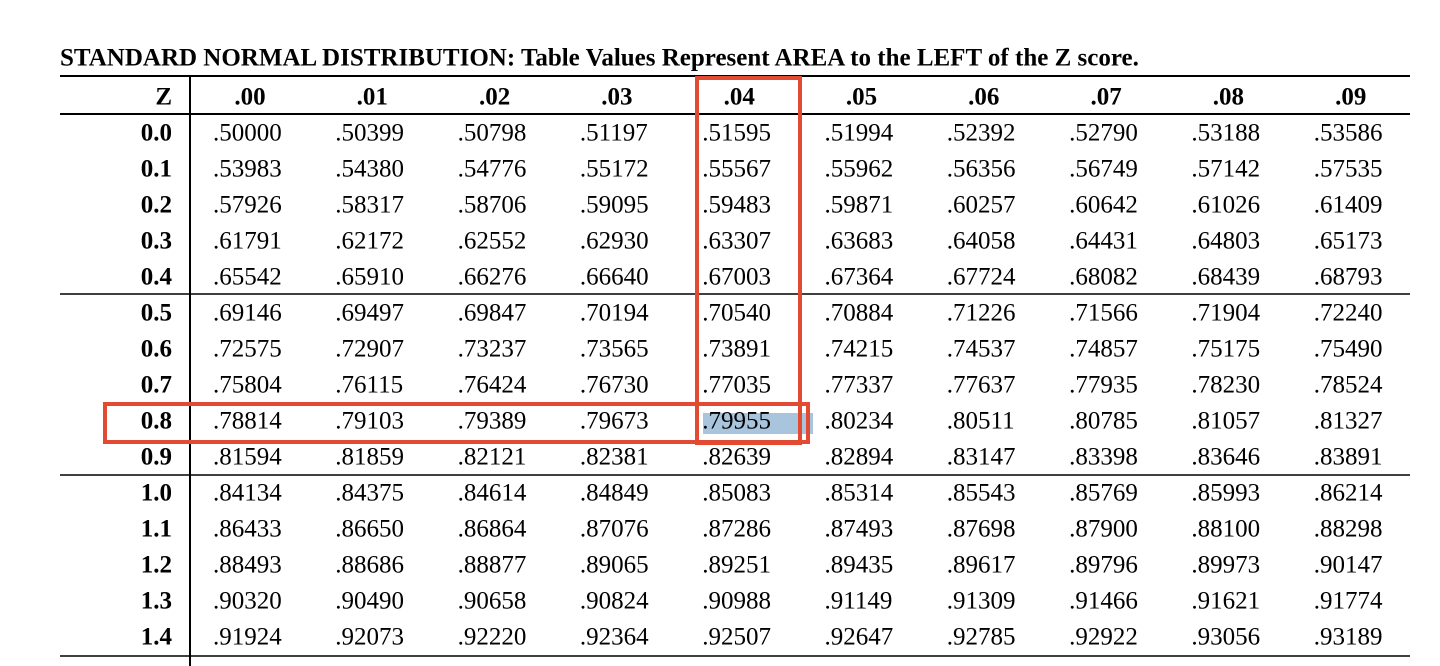 The image size is (1440, 666). Describe the element at coordinates (369, 385) in the screenshot. I see `value-cell: .76115` at that location.